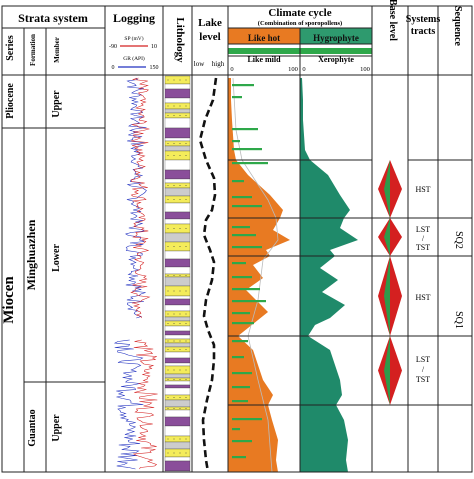 The height and width of the screenshot is (479, 474). What do you see at coordinates (300, 23) in the screenshot?
I see `climate-cycle-subheader: (Combination of sporopollens)` at bounding box center [300, 23].